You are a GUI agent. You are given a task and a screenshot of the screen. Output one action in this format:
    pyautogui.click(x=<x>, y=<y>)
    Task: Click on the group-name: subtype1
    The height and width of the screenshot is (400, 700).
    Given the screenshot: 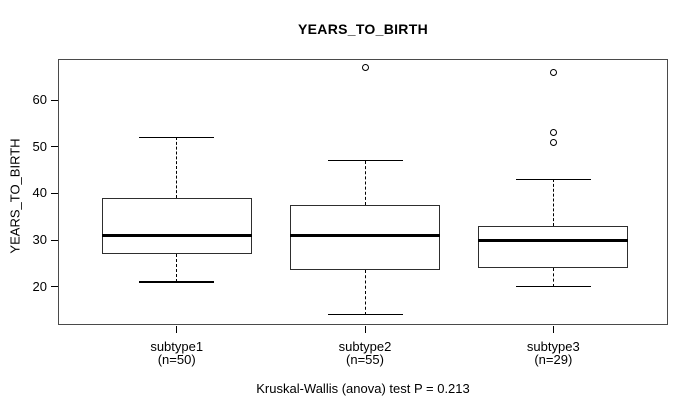 What is the action you would take?
    pyautogui.click(x=177, y=346)
    